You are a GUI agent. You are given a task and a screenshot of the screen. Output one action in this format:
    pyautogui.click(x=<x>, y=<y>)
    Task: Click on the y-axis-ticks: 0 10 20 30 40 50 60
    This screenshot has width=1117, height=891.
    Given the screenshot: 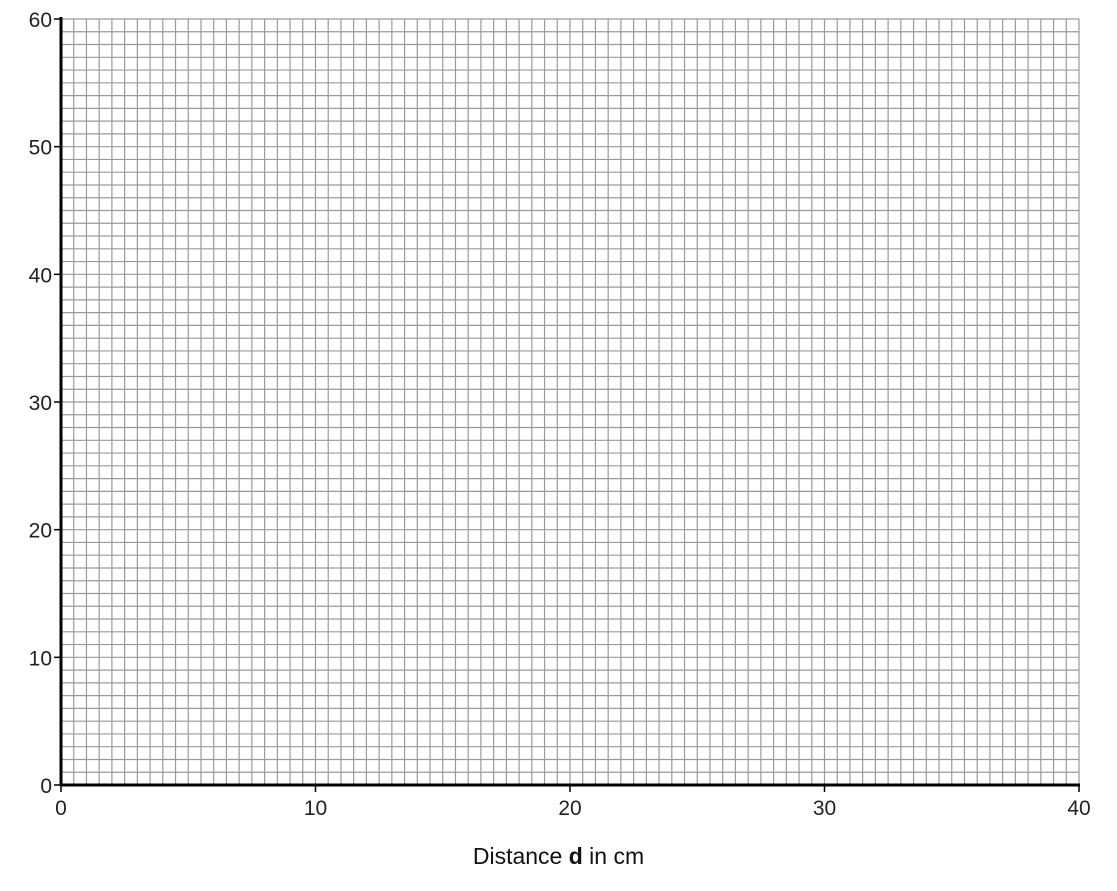 What is the action you would take?
    pyautogui.click(x=45, y=403)
    